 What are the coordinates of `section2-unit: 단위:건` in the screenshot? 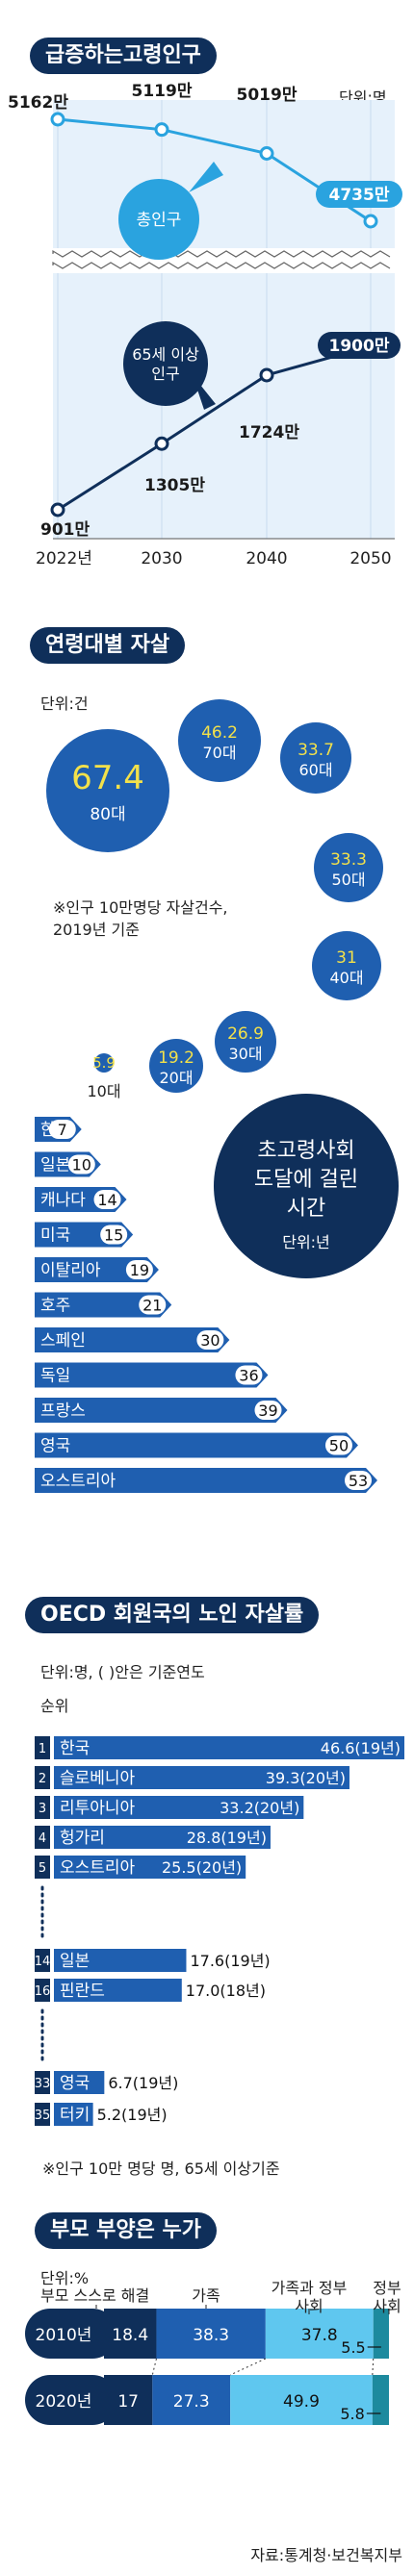 It's located at (64, 704).